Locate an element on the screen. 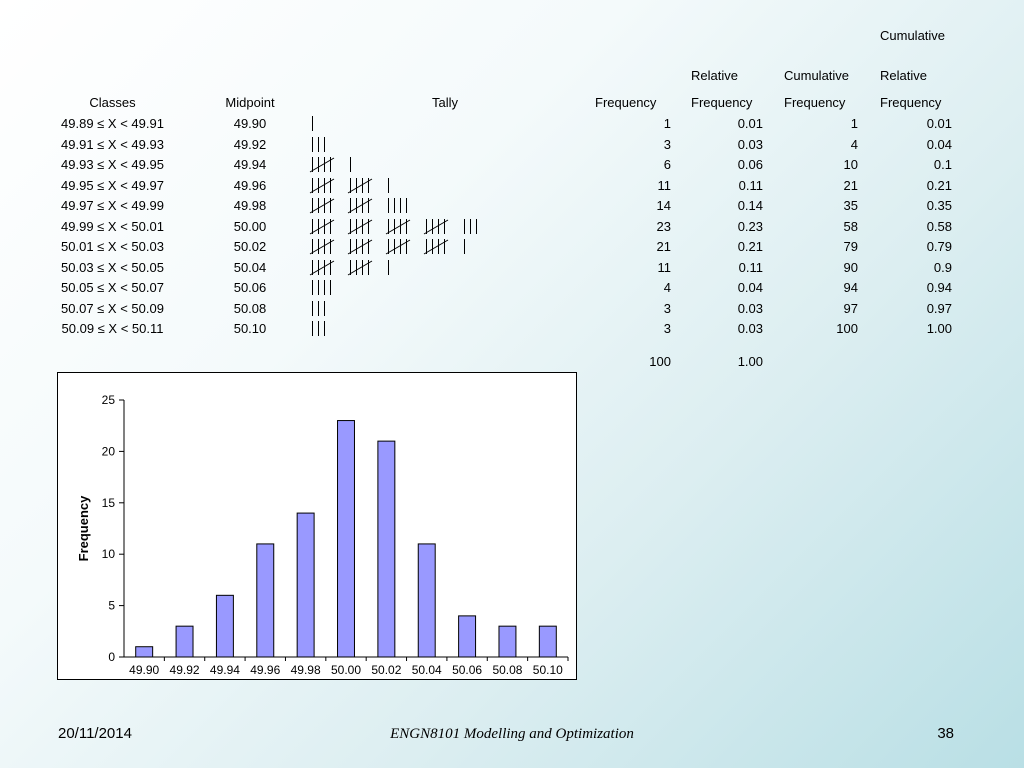 The image size is (1024, 768). class-cell: 49.99 ≤ X < 50.01 is located at coordinates (112, 226).